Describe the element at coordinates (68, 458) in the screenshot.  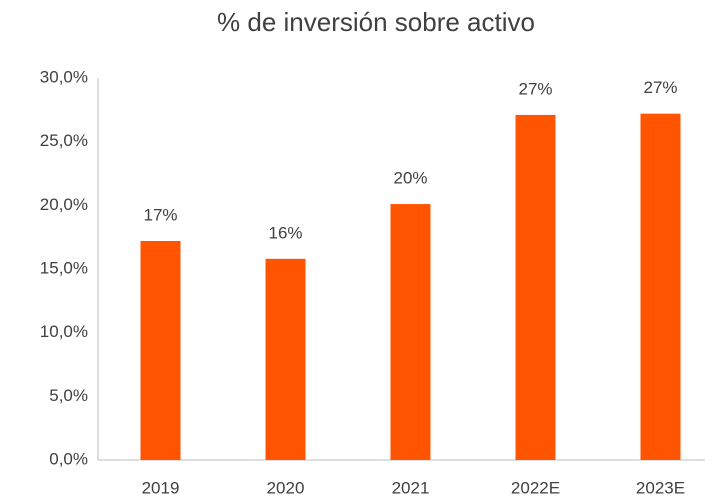
I see `y-tick-label: 0,0%` at that location.